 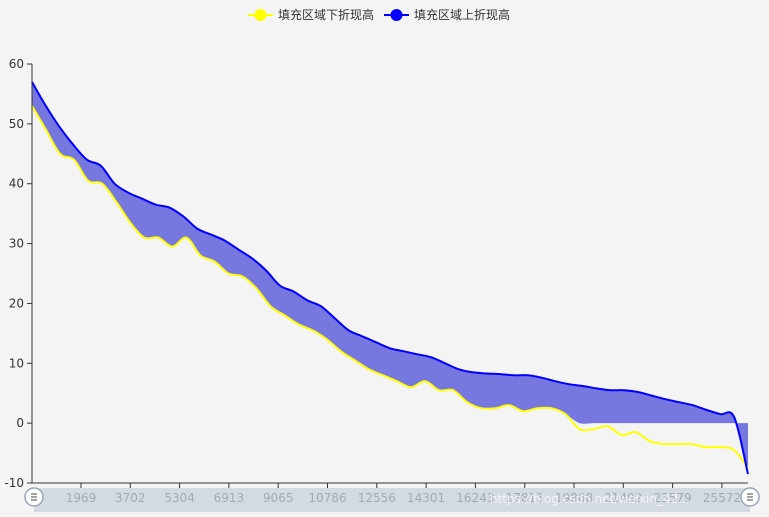 I want to click on legend: 填充区域下折现高 填充区域上折现高, so click(x=379, y=14).